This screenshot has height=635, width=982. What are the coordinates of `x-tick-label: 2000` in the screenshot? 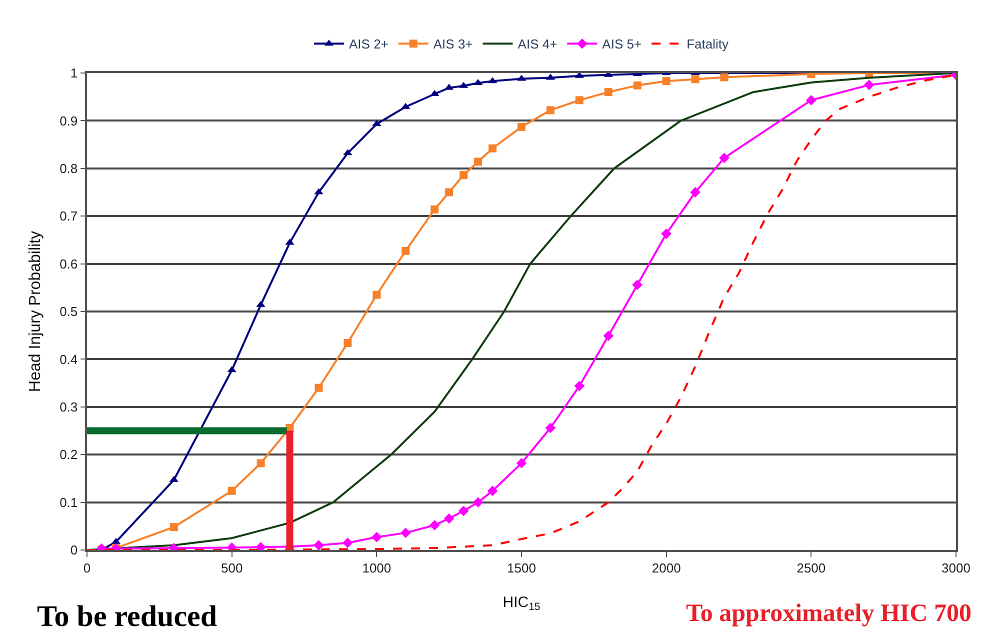 It's located at (666, 568).